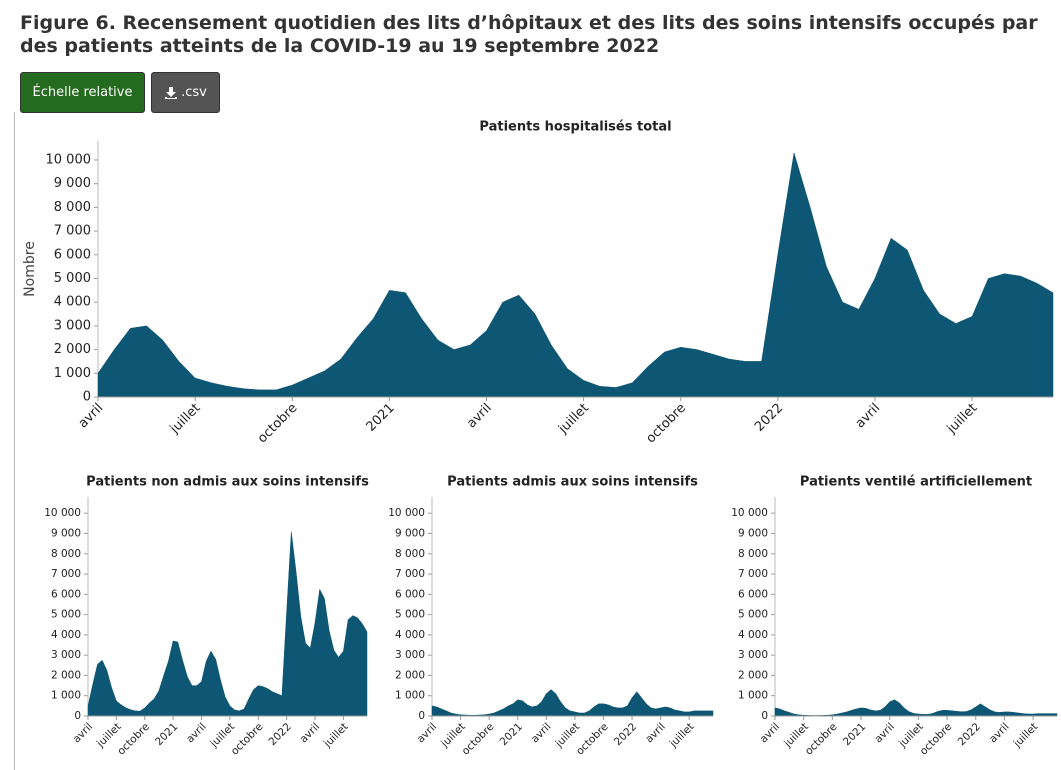 The image size is (1061, 770). What do you see at coordinates (572, 482) in the screenshot?
I see `chart-title: Patients admis aux soins intensifs` at bounding box center [572, 482].